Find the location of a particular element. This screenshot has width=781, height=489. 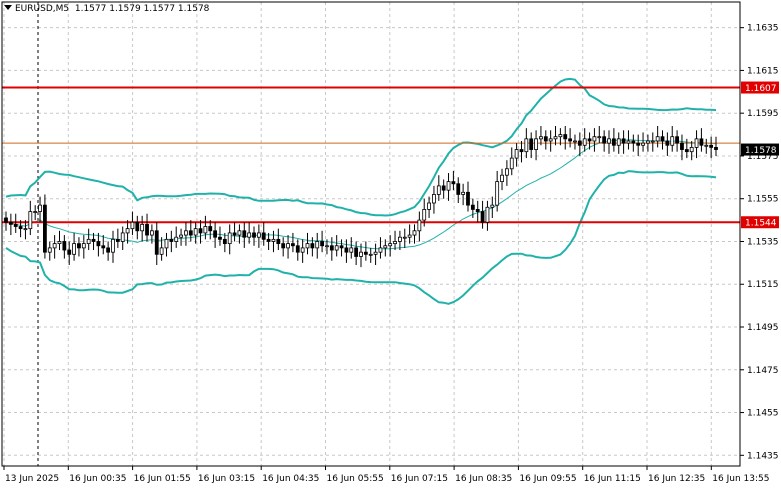

symbol-label: EURUSD,M5 is located at coordinates (42, 9).